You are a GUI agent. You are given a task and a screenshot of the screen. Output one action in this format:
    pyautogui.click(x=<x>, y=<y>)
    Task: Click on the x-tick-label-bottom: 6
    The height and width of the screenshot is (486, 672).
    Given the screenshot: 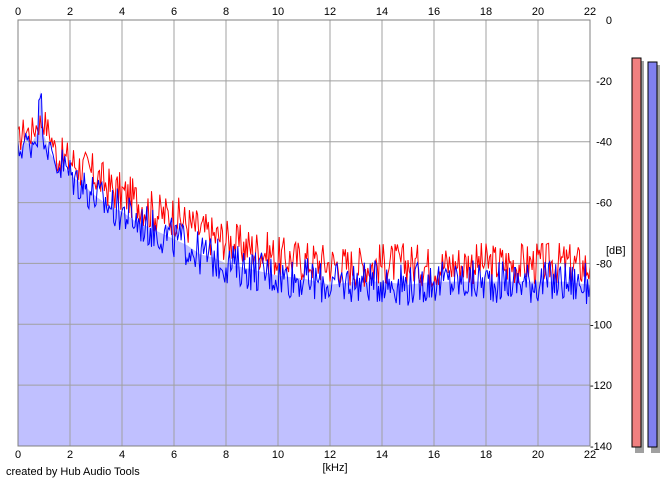 What is the action you would take?
    pyautogui.click(x=174, y=455)
    